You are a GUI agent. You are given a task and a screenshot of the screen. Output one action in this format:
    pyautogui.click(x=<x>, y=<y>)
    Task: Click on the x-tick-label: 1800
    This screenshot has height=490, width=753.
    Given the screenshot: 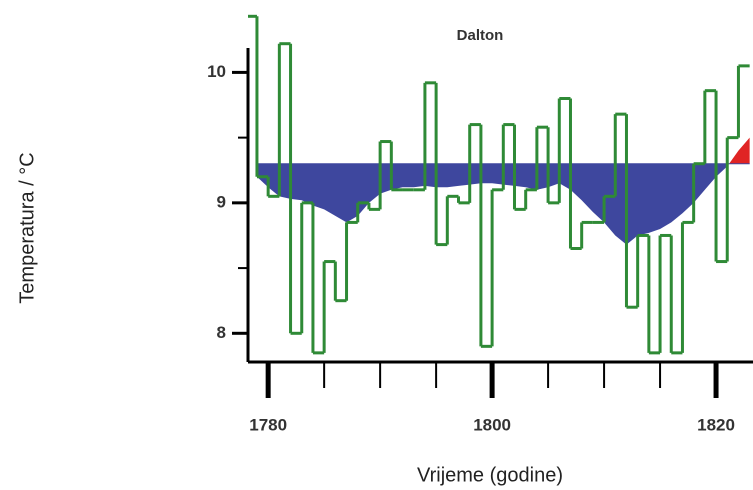 What is the action you would take?
    pyautogui.click(x=492, y=424)
    